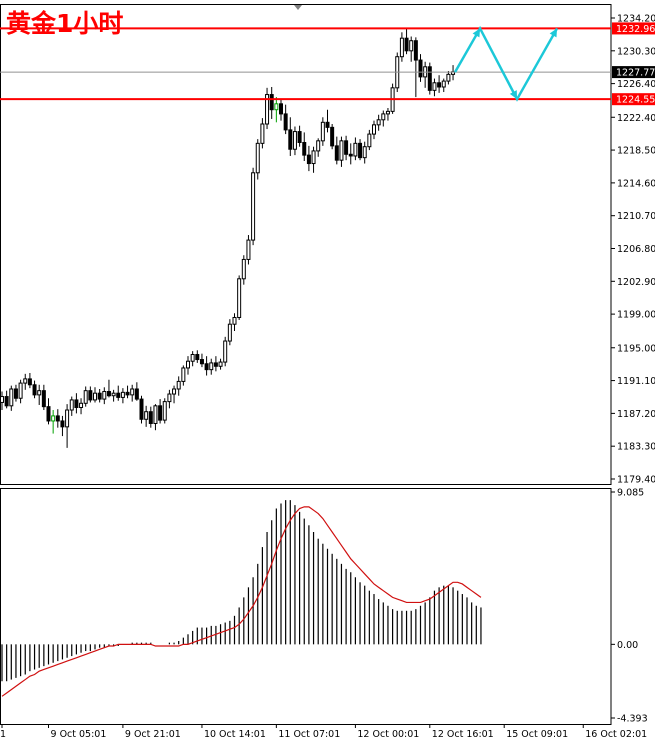 This screenshot has width=655, height=754. I want to click on projection-path, so click(506, 63).